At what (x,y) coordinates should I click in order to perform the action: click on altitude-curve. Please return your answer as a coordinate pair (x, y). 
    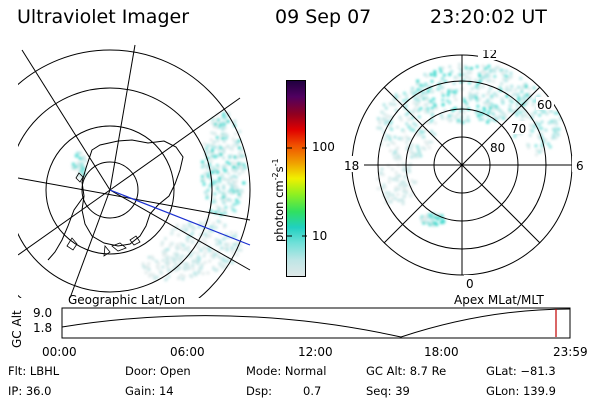
    Looking at the image, I should click on (316, 323).